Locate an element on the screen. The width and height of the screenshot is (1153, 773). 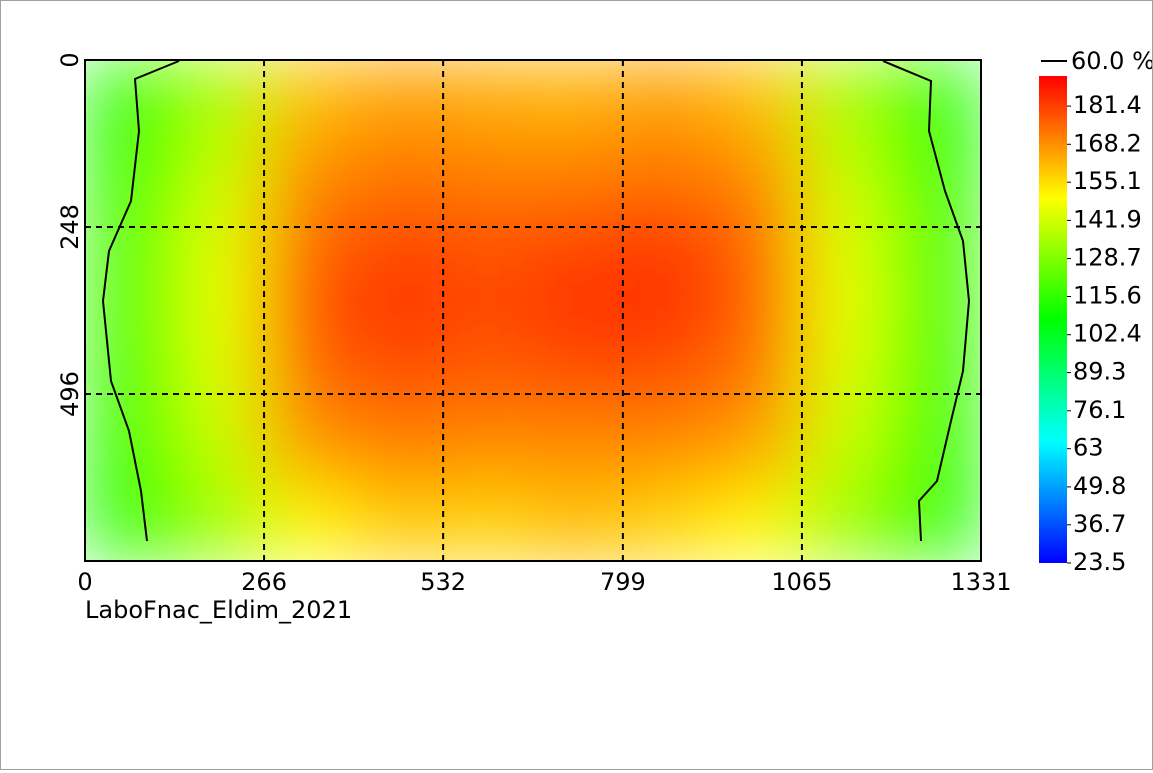
x-tick-label: 532 is located at coordinates (443, 582).